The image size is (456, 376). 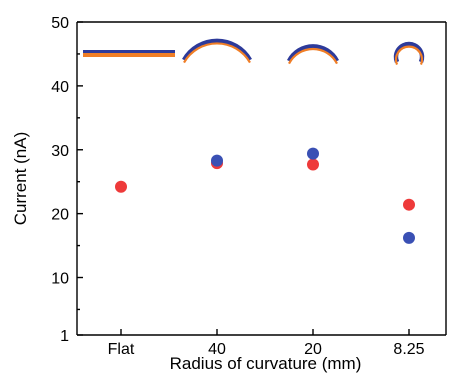 What do you see at coordinates (60, 215) in the screenshot?
I see `y-tick-label: 20` at bounding box center [60, 215].